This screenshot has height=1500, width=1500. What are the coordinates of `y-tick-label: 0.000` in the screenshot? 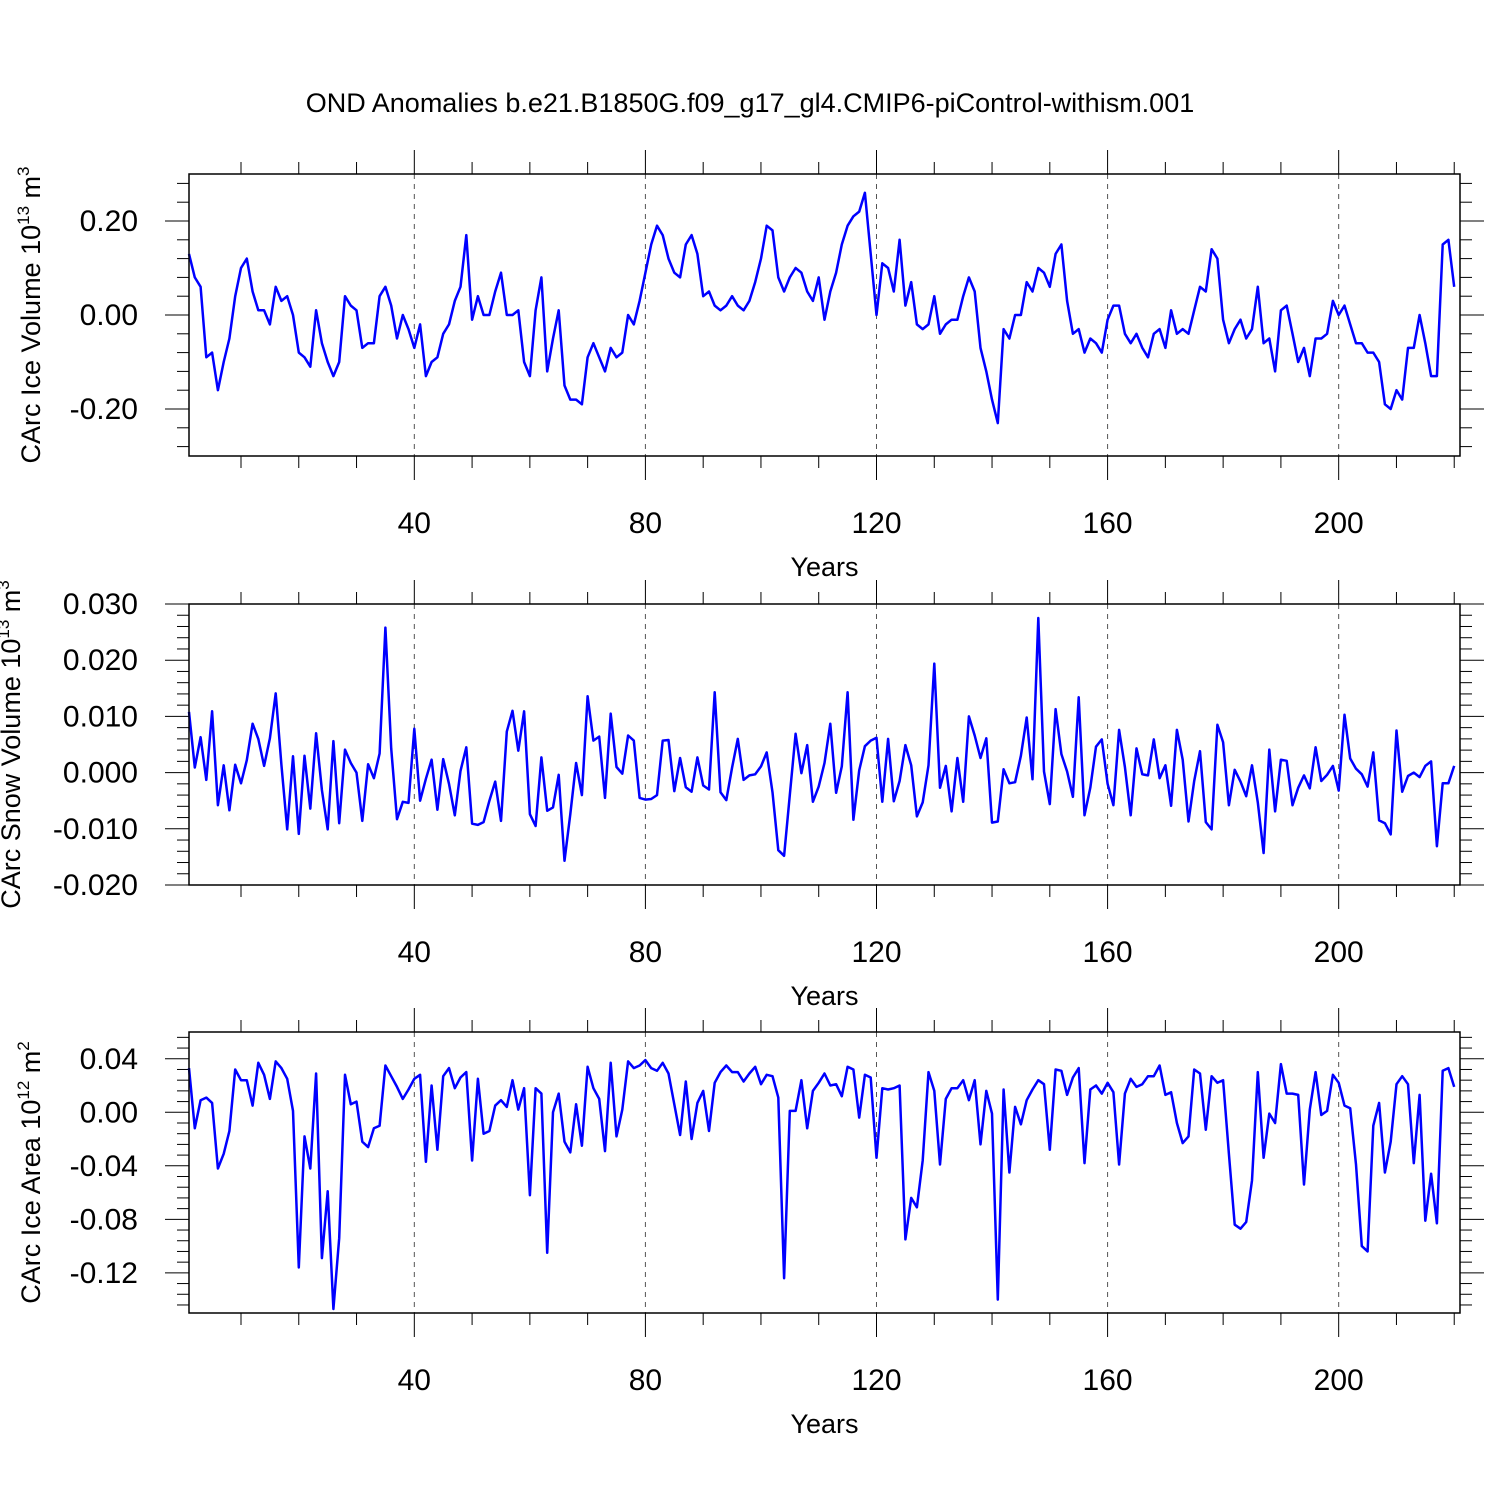 It's located at (100, 773).